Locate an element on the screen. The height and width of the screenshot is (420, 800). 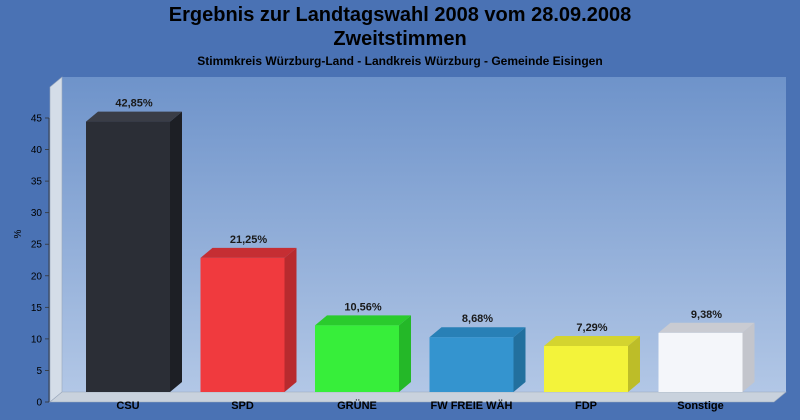
y-tick-label: 30 is located at coordinates (37, 213).